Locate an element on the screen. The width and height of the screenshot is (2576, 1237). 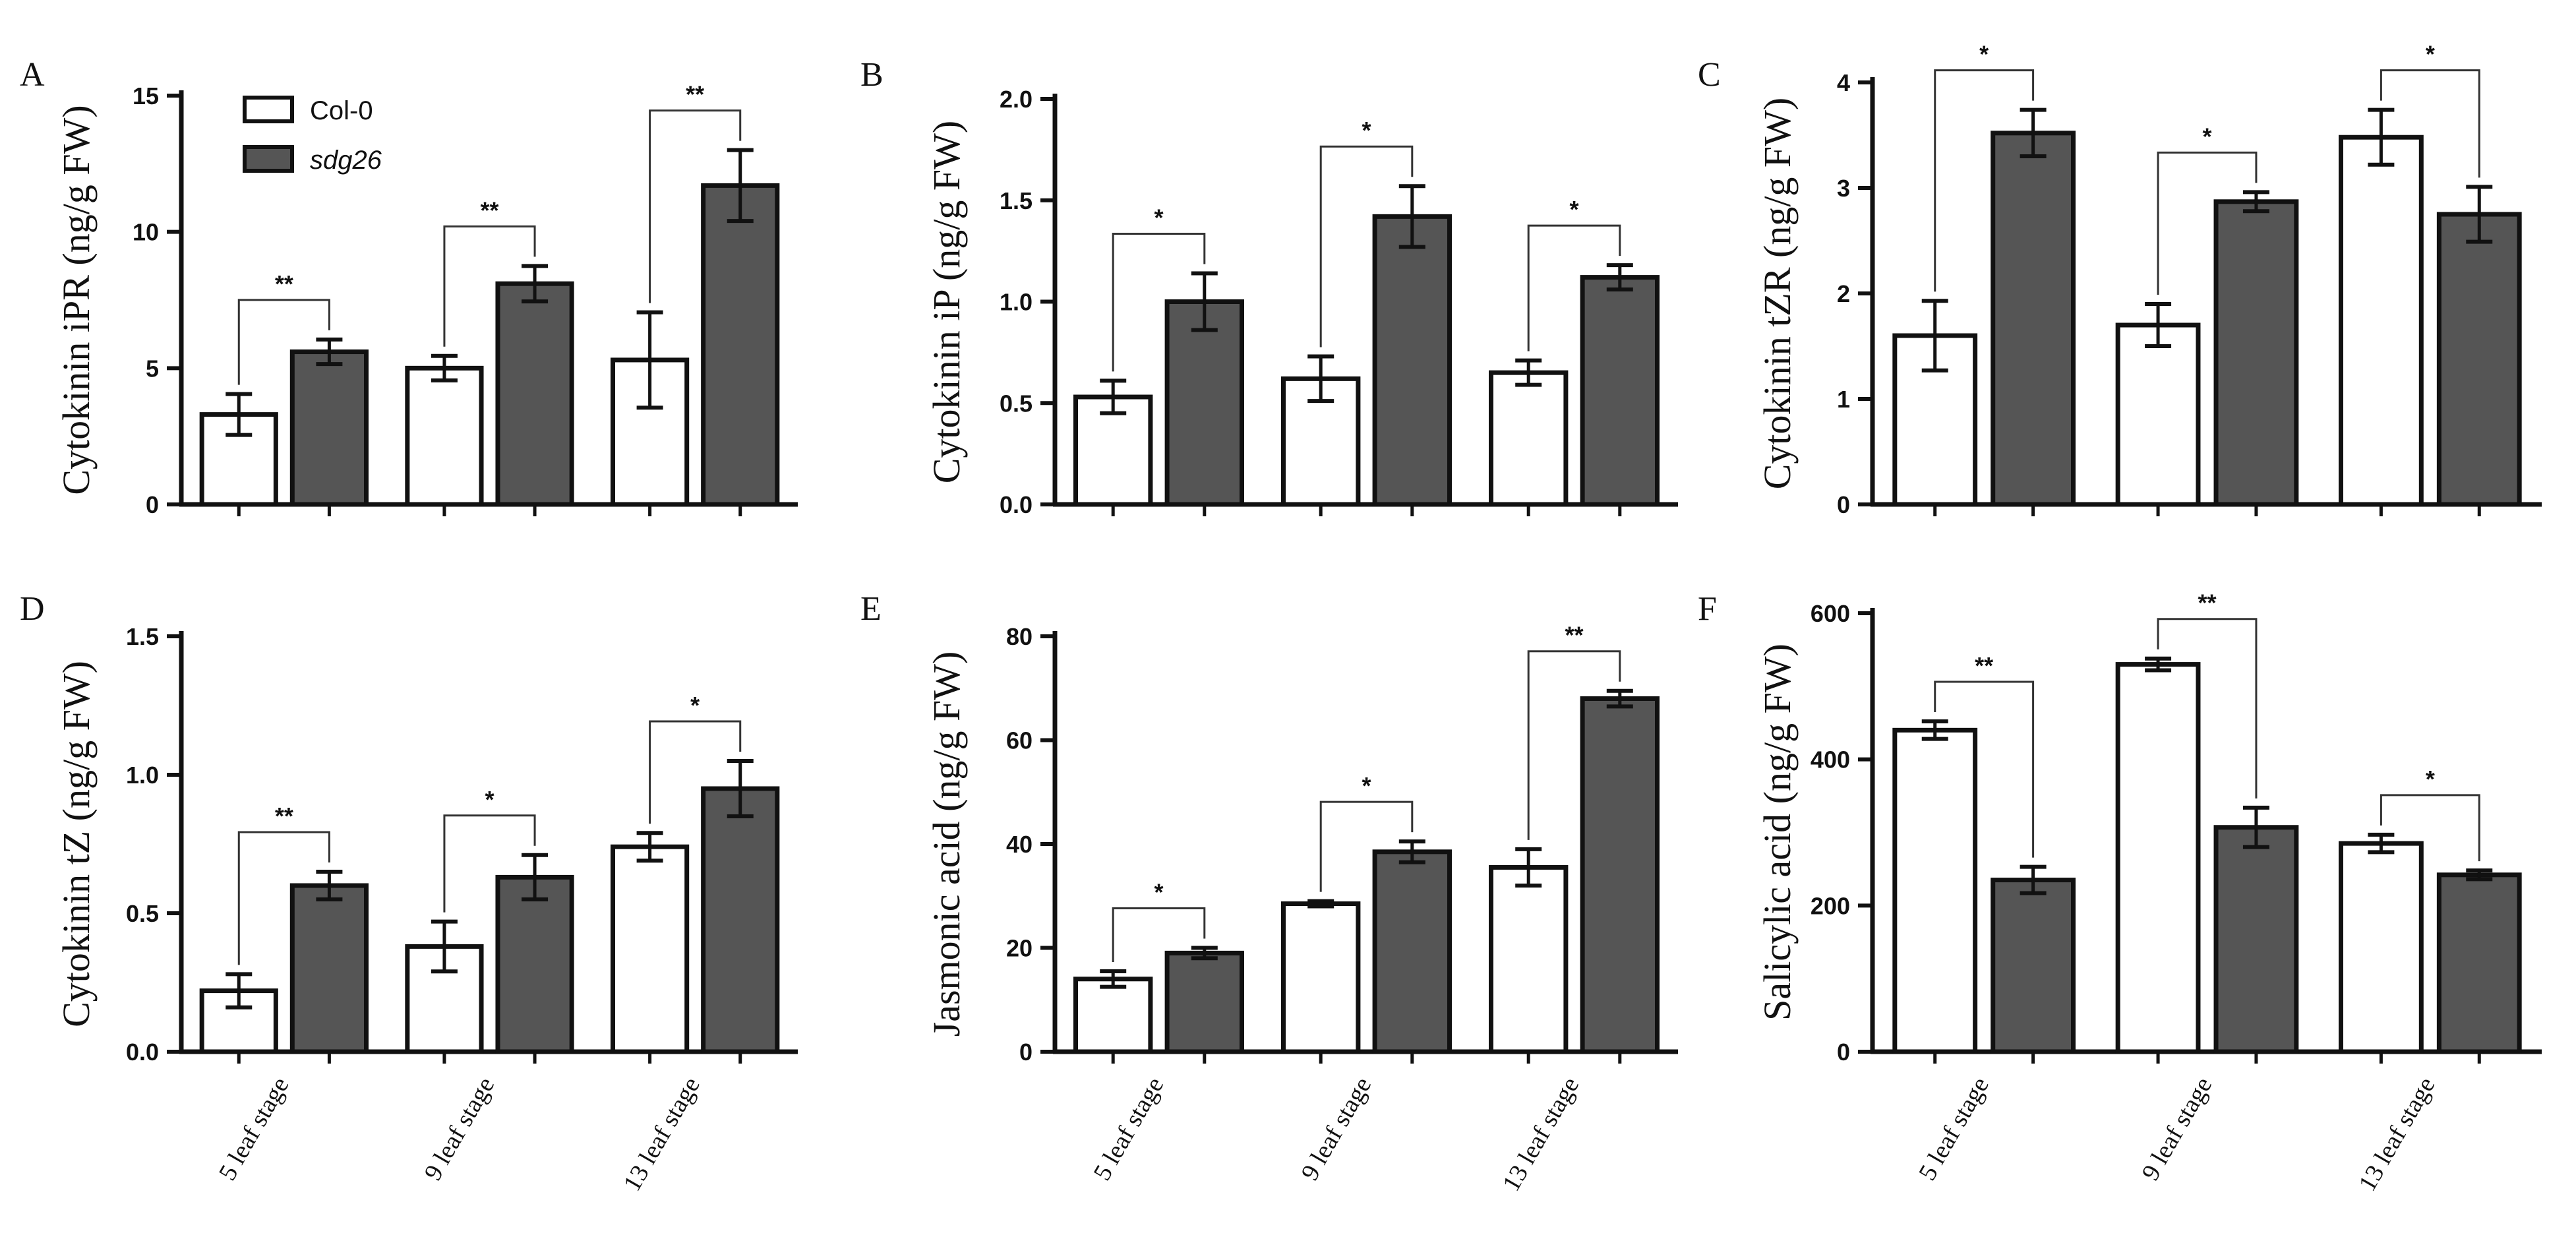
legend-swatch-col0 is located at coordinates (268, 109).